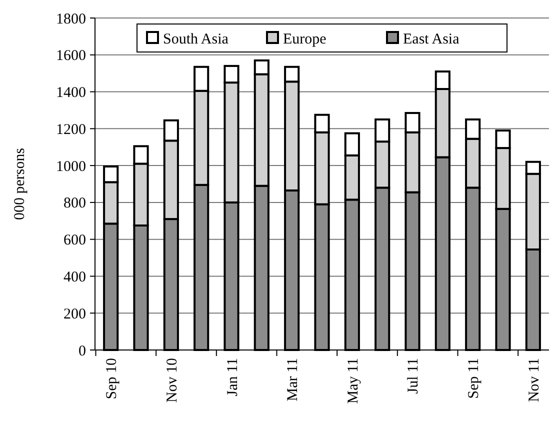  I want to click on x-tick-label: Sep 11, so click(474, 378).